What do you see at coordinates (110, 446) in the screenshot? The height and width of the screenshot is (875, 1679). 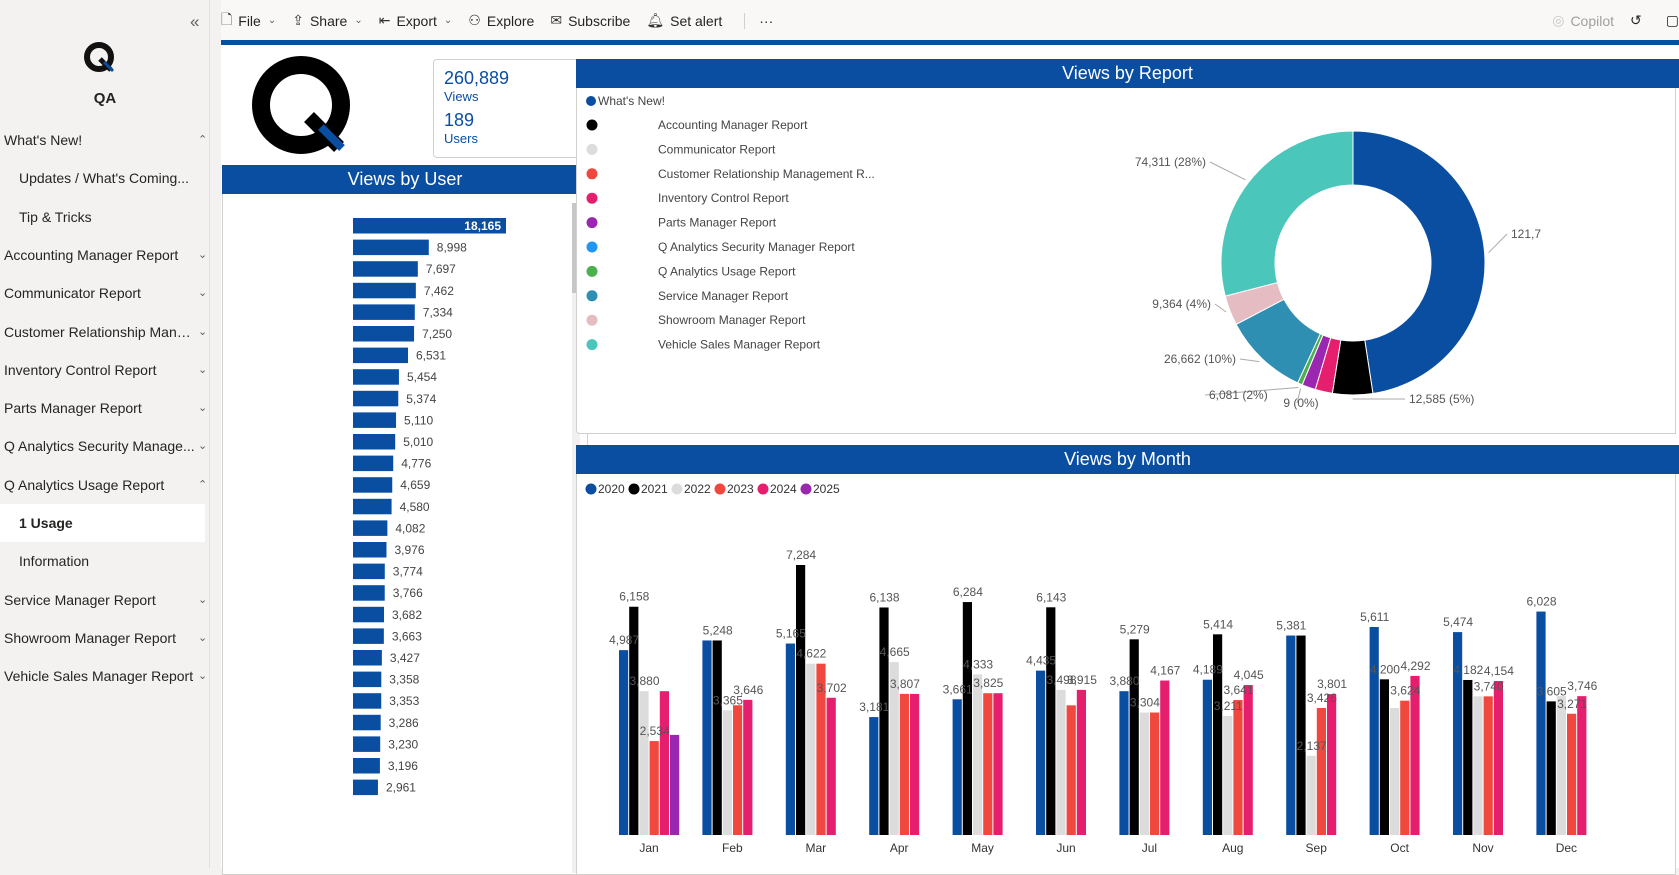 I see `nav-item-8: Q Analytics Security Manage...⌄` at bounding box center [110, 446].